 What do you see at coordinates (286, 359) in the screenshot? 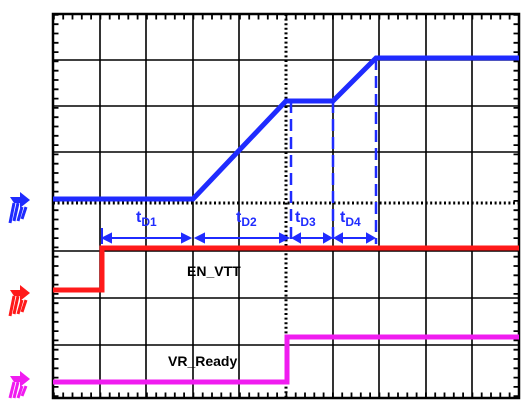
I see `trace-vr-ready` at bounding box center [286, 359].